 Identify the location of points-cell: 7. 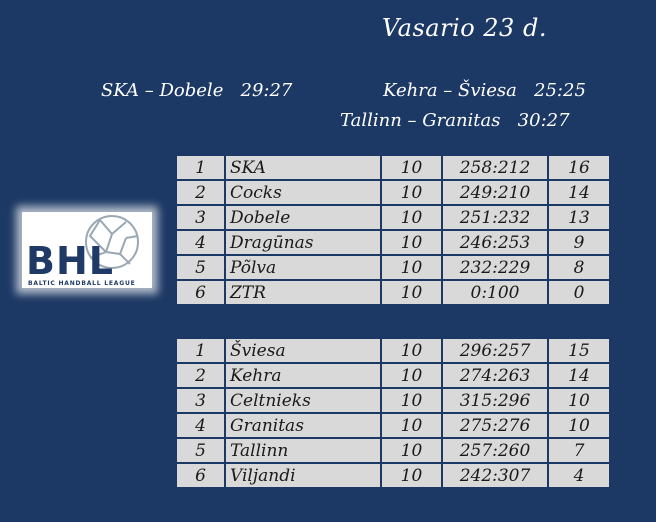
(579, 450).